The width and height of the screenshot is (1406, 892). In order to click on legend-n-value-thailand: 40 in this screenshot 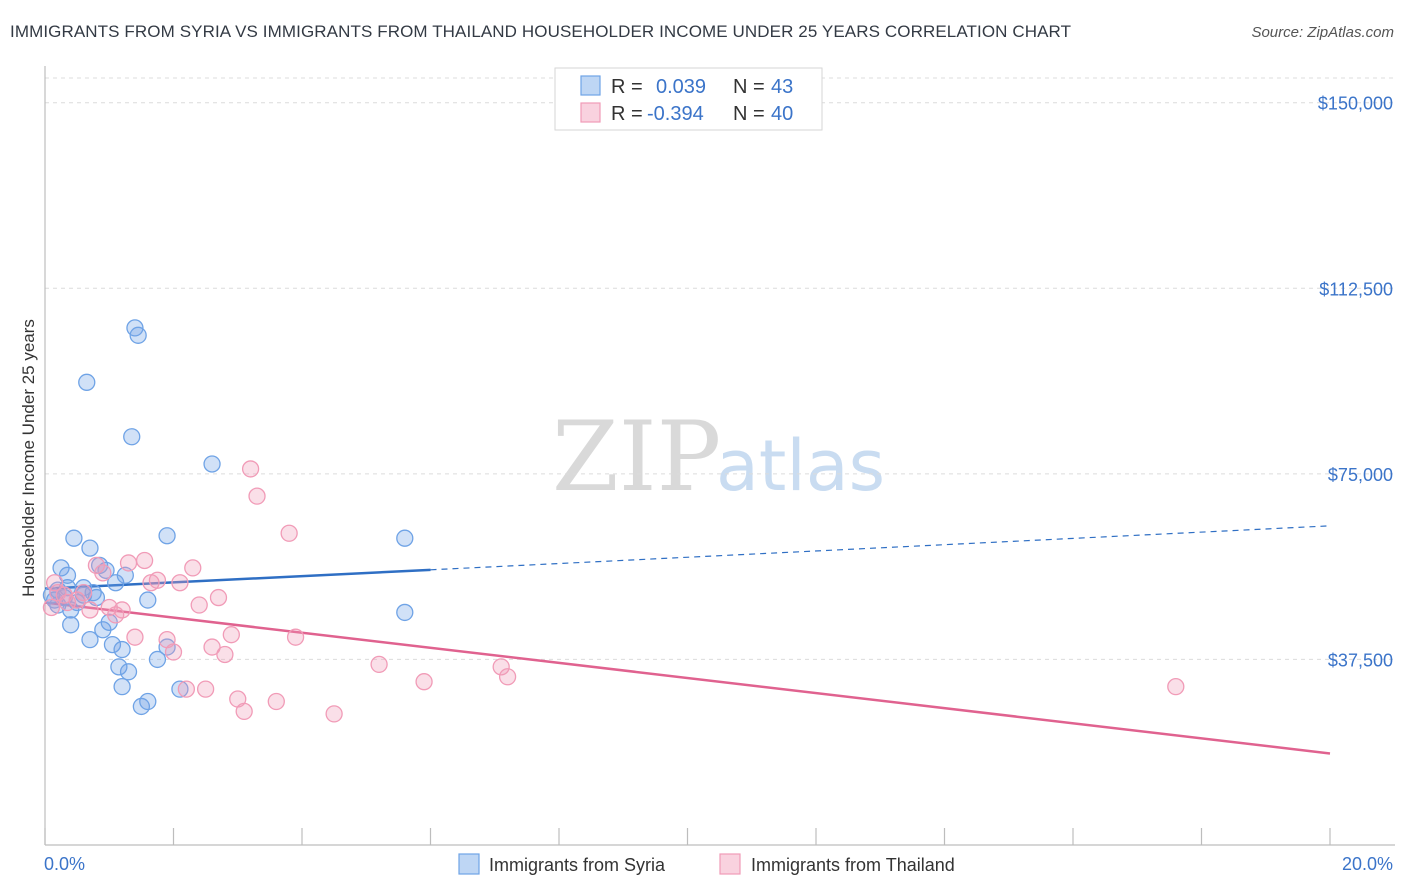, I will do `click(782, 114)`.